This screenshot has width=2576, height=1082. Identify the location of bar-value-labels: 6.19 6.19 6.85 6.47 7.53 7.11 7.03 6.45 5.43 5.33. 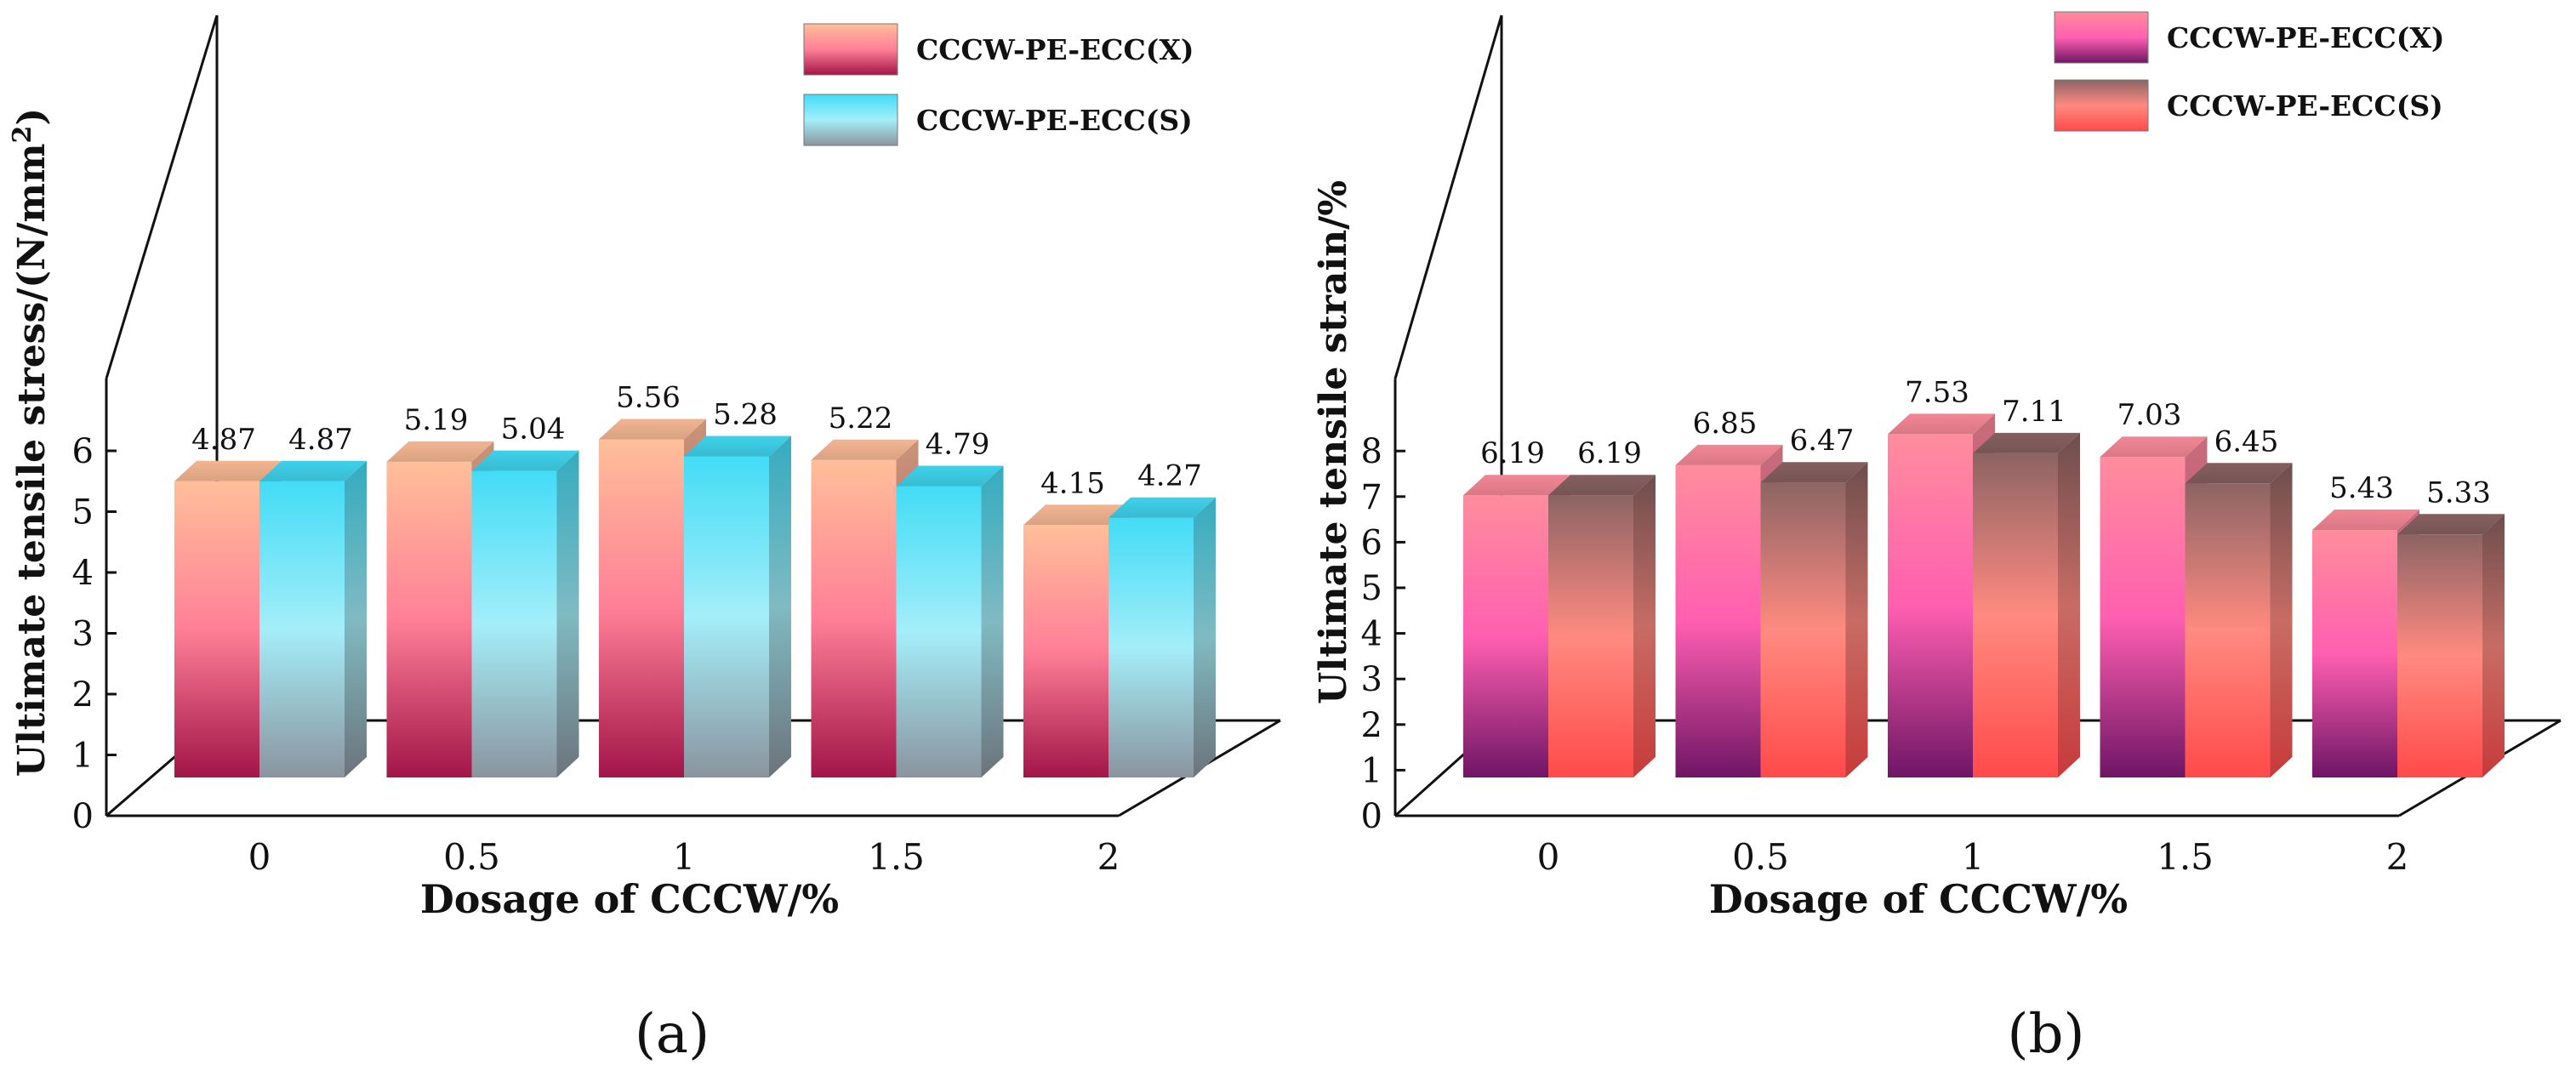
(1986, 442).